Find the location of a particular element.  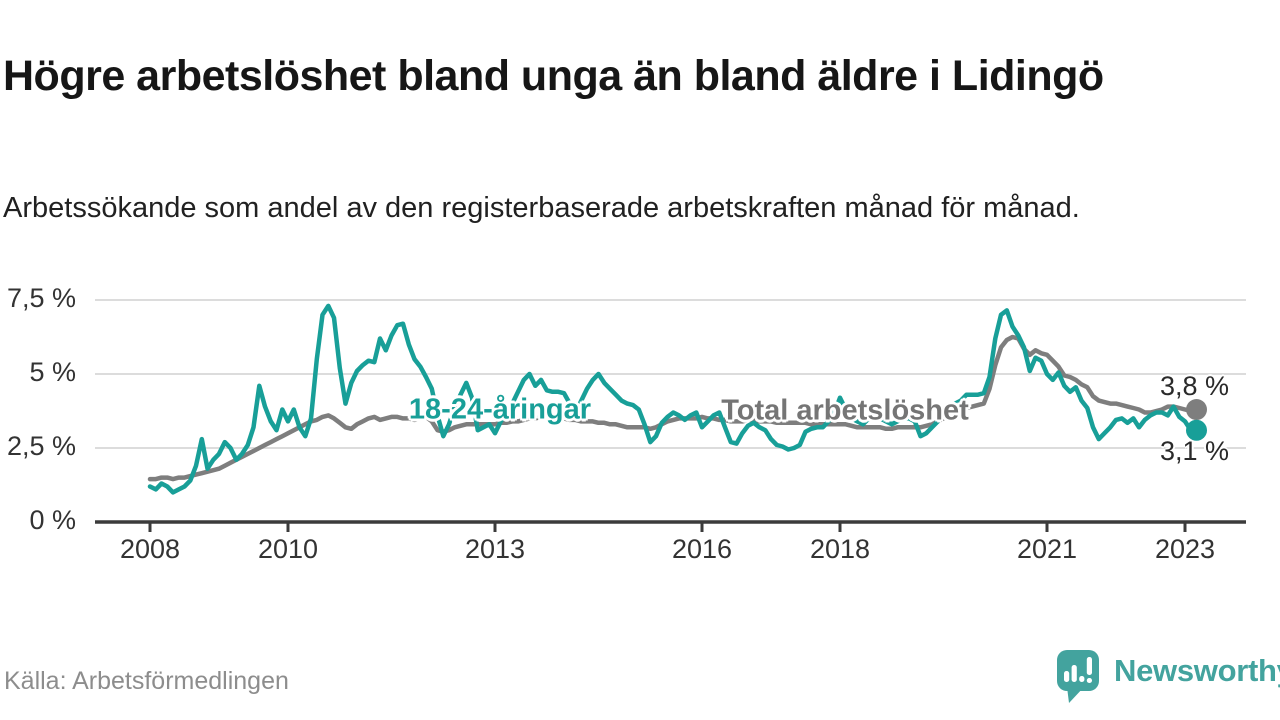

y-tick-label: 0 % is located at coordinates (52, 520).